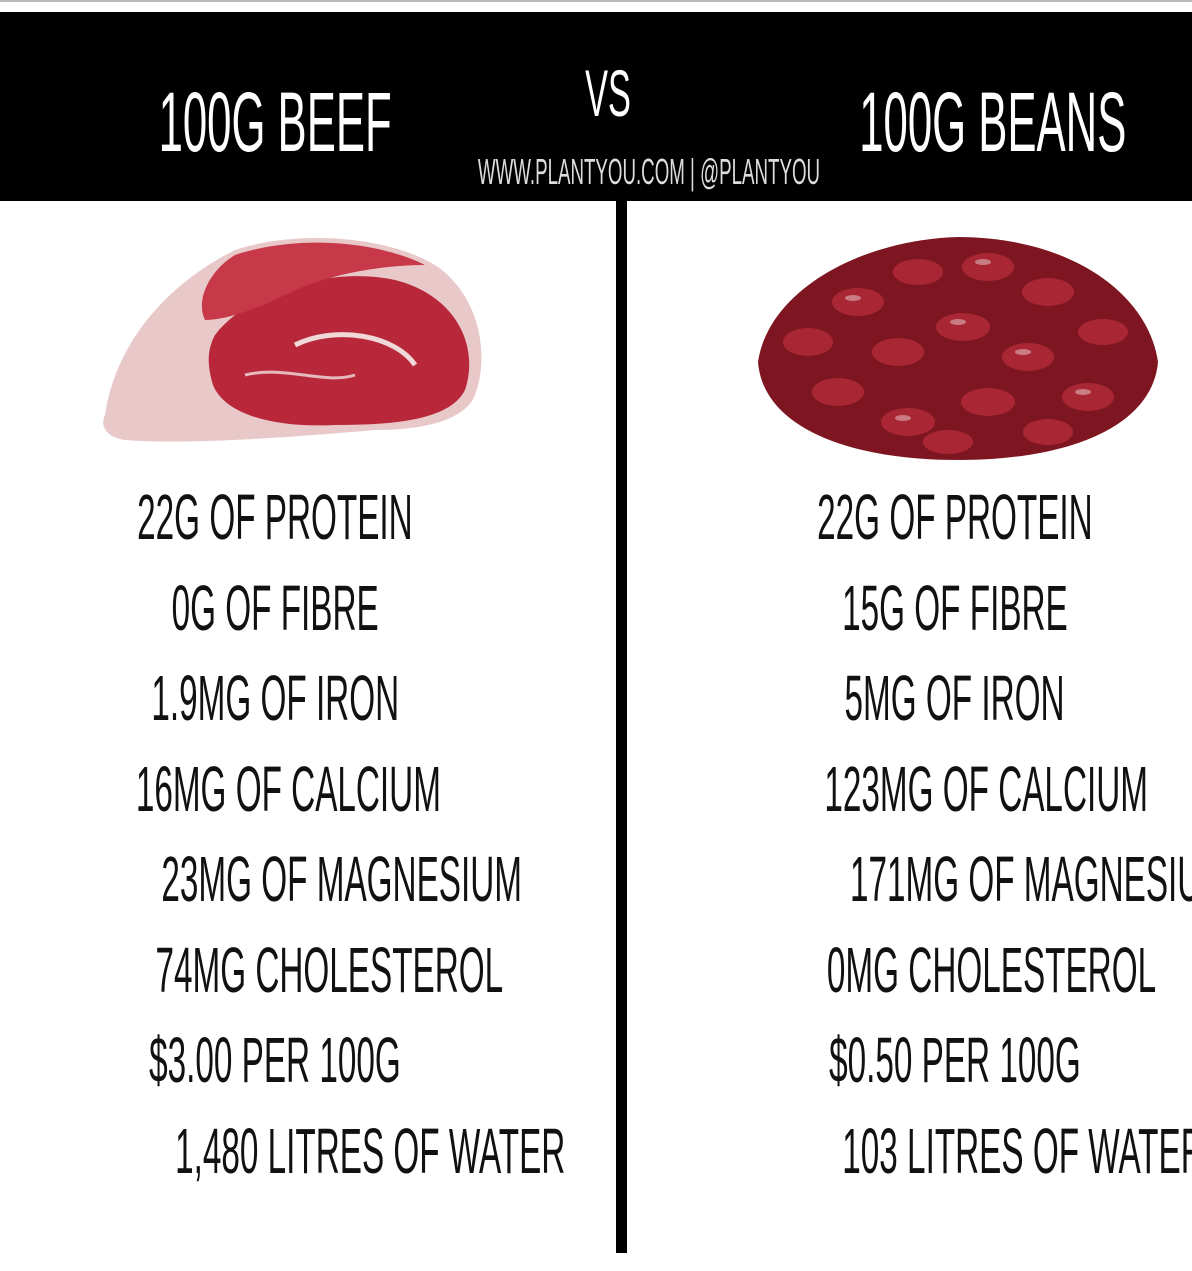 Image resolution: width=1192 pixels, height=1271 pixels. Describe the element at coordinates (986, 788) in the screenshot. I see `beans-fact: 123MG OF CALCIUM` at that location.